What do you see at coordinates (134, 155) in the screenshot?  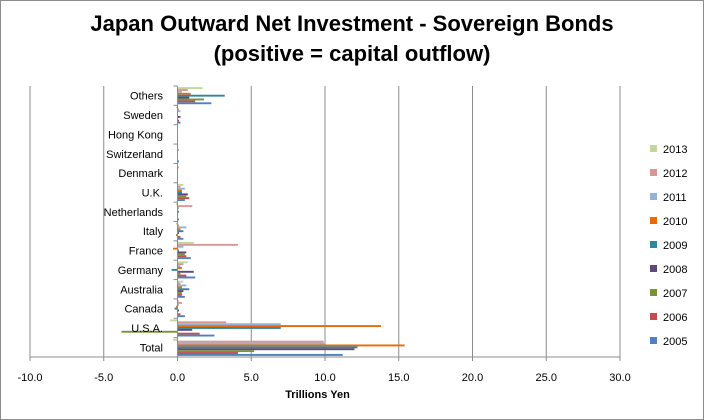 I see `category-label: Switzerland` at bounding box center [134, 155].